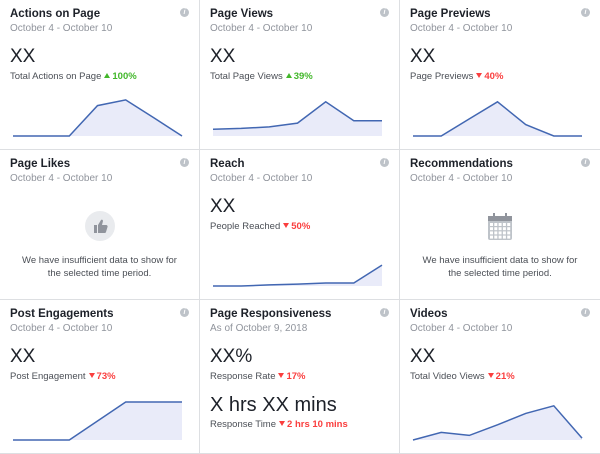 The height and width of the screenshot is (454, 600). I want to click on metric-change: 100%, so click(124, 76).